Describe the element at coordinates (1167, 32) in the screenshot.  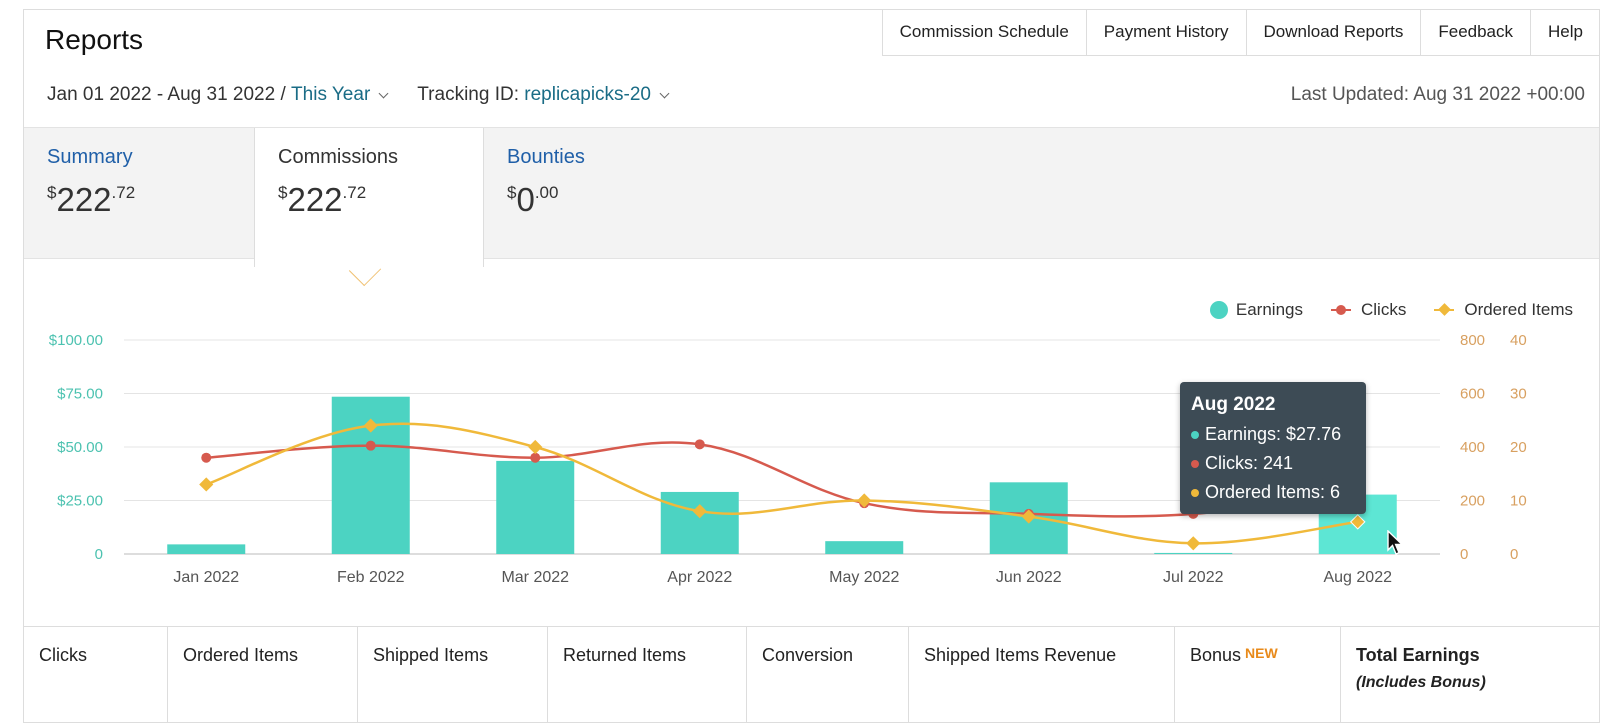
I see `payment-history-link: Payment History` at that location.